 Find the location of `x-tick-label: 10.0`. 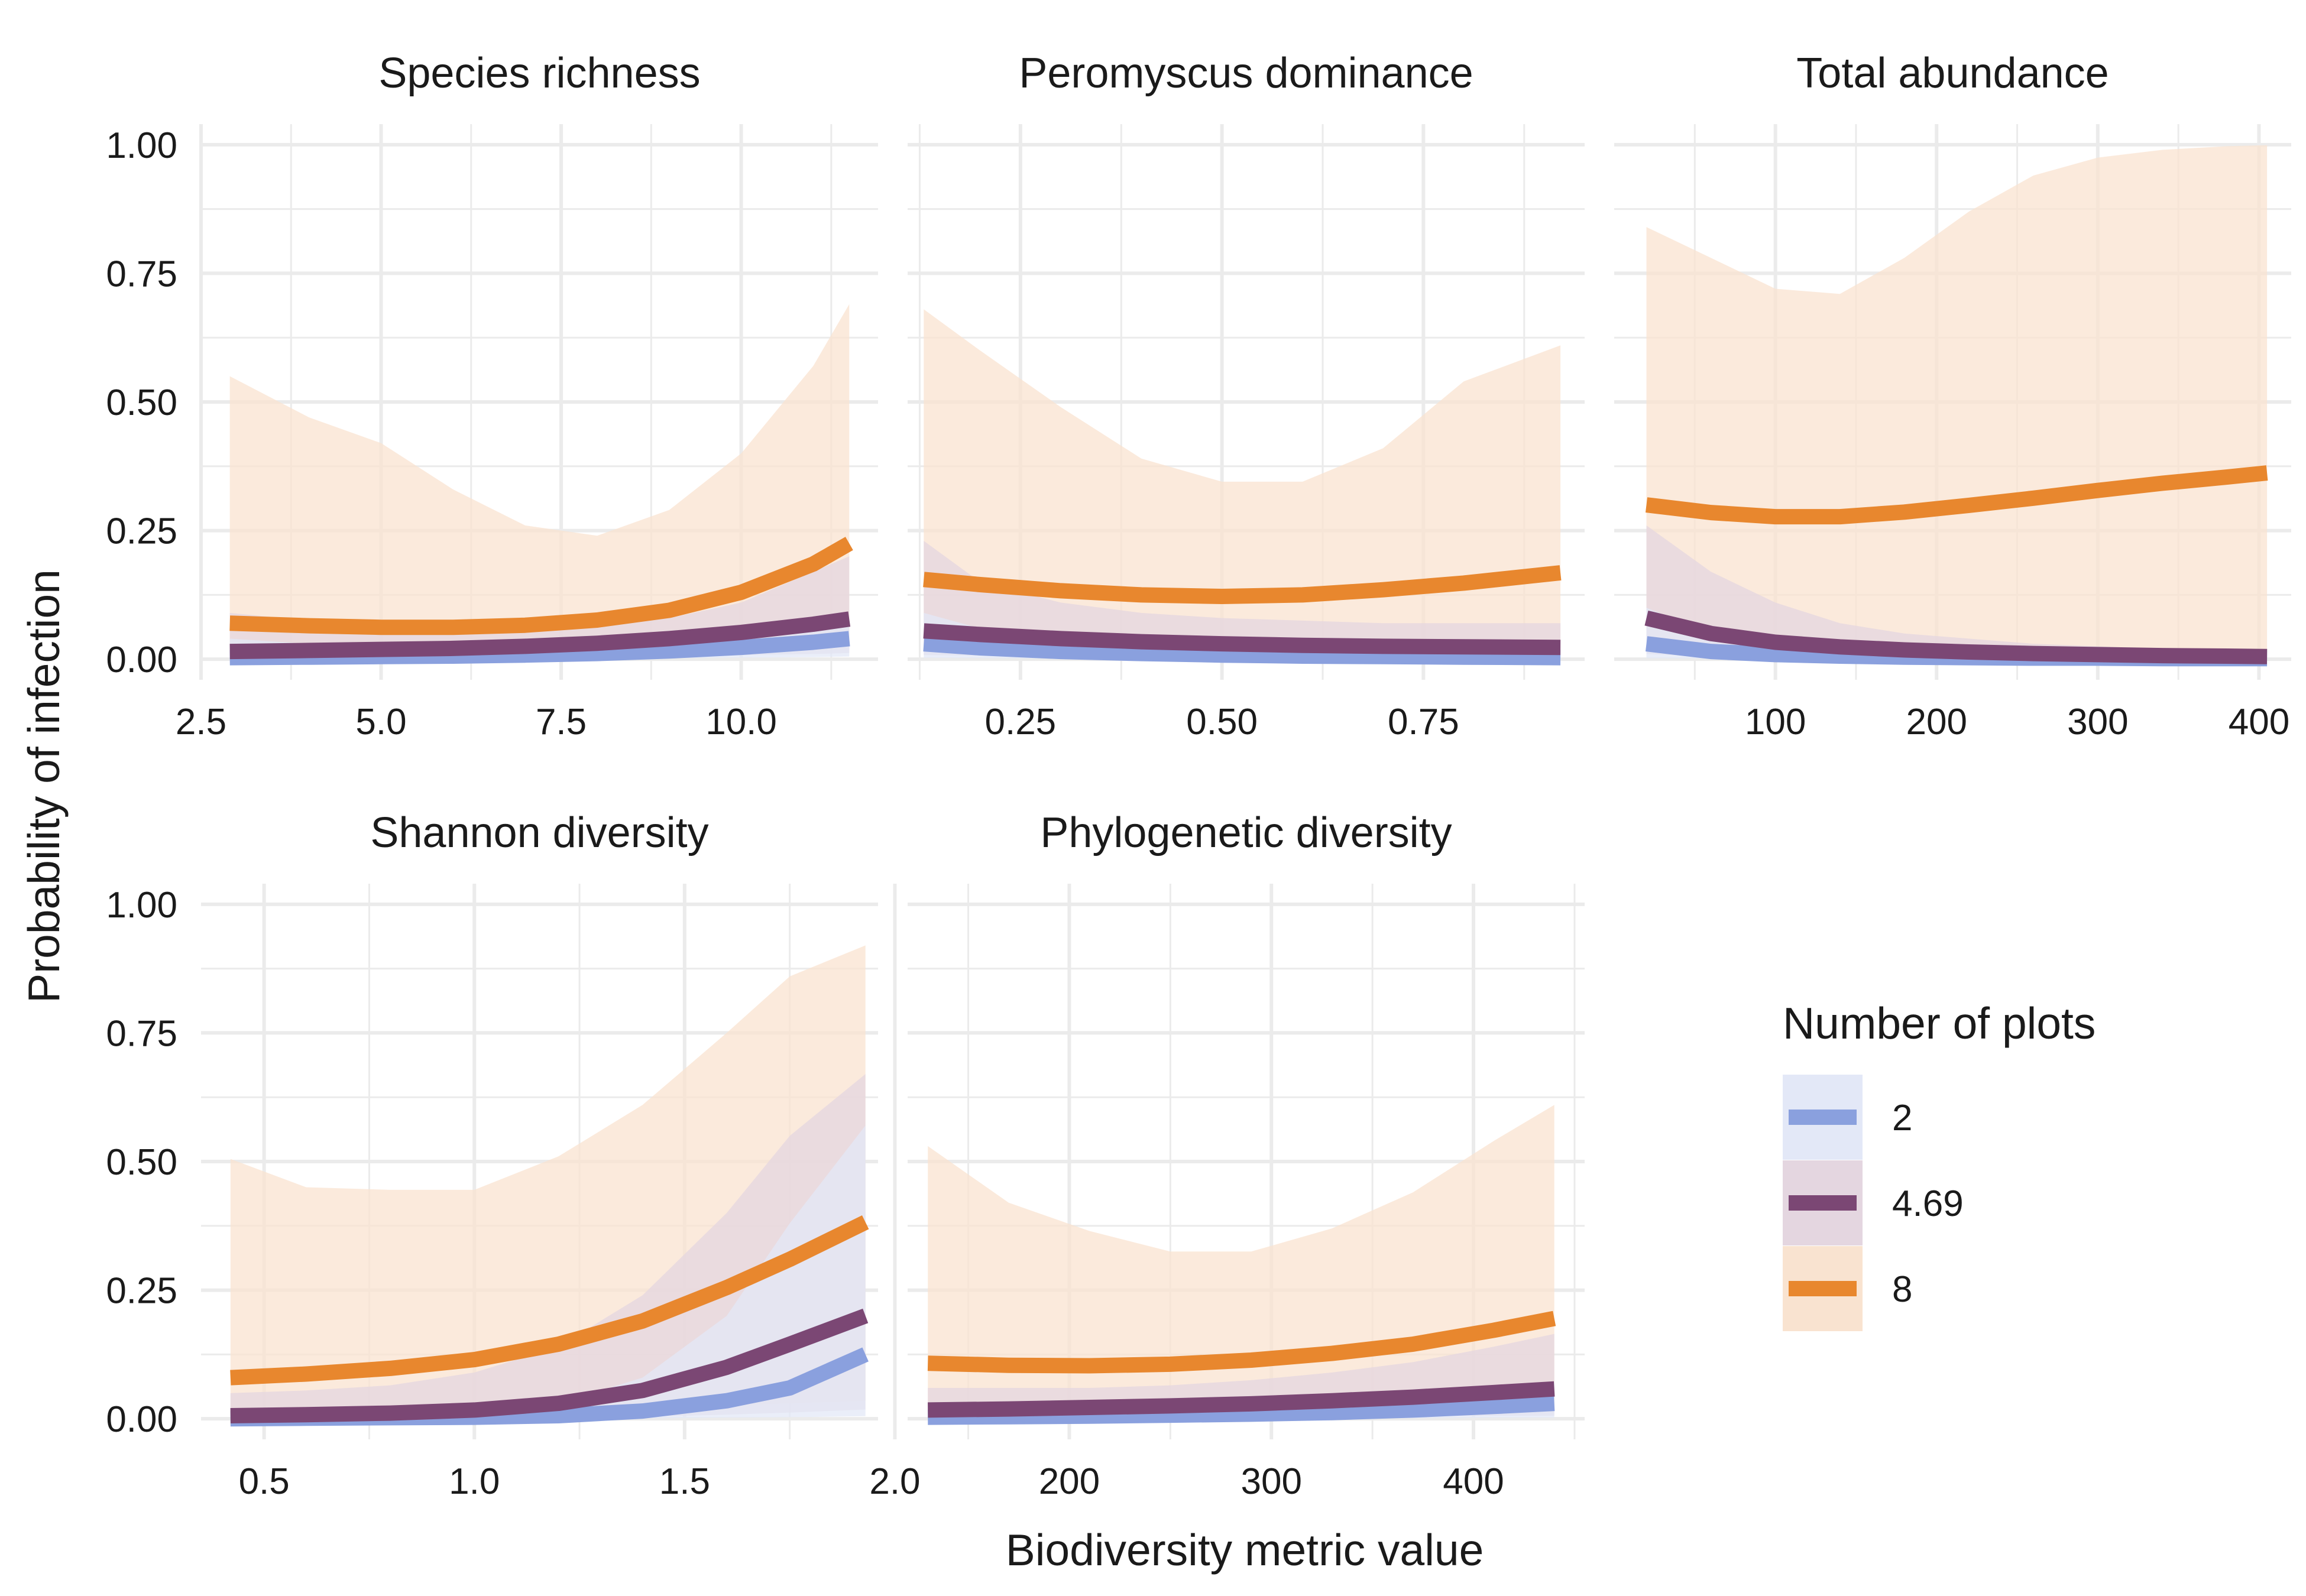

x-tick-label: 10.0 is located at coordinates (741, 722).